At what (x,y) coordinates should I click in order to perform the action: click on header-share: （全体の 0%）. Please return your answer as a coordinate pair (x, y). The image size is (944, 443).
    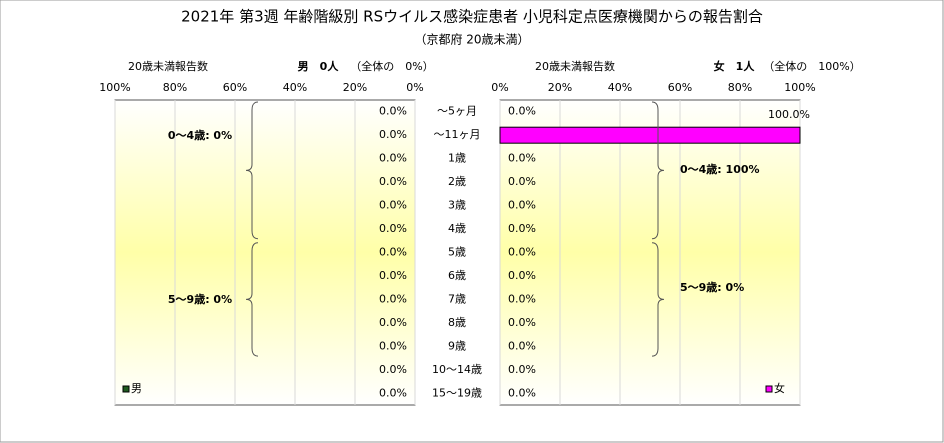
    Looking at the image, I should click on (391, 66).